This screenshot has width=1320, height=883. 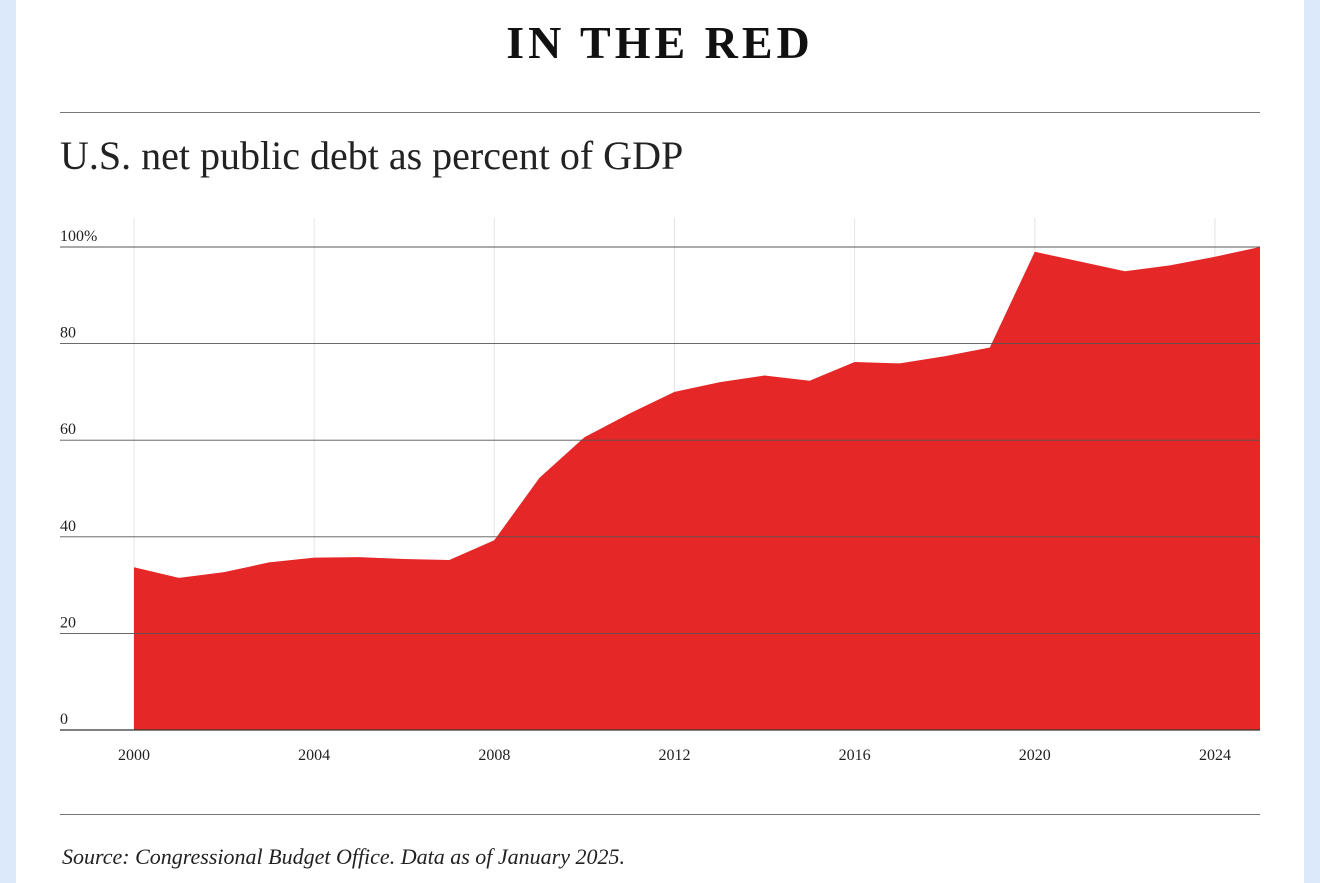 What do you see at coordinates (78, 478) in the screenshot?
I see `y-axis-ticks: 0 20 40 60 80 100%` at bounding box center [78, 478].